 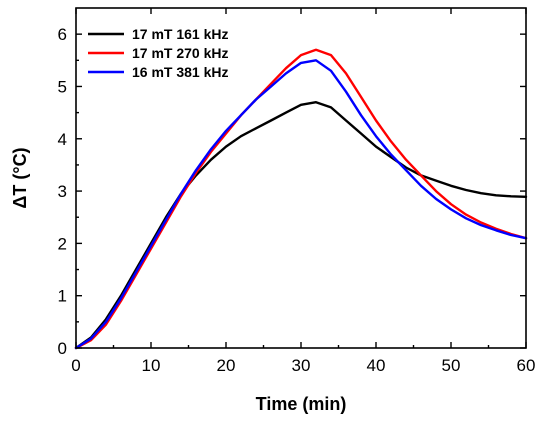 I want to click on y-axis-title: ΔT (°C), so click(x=20, y=177).